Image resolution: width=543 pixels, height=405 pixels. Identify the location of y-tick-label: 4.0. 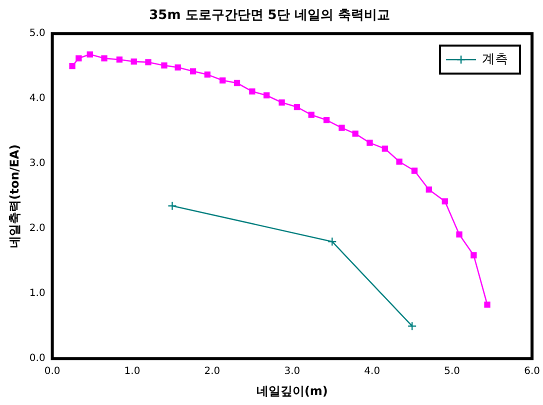
(37, 98).